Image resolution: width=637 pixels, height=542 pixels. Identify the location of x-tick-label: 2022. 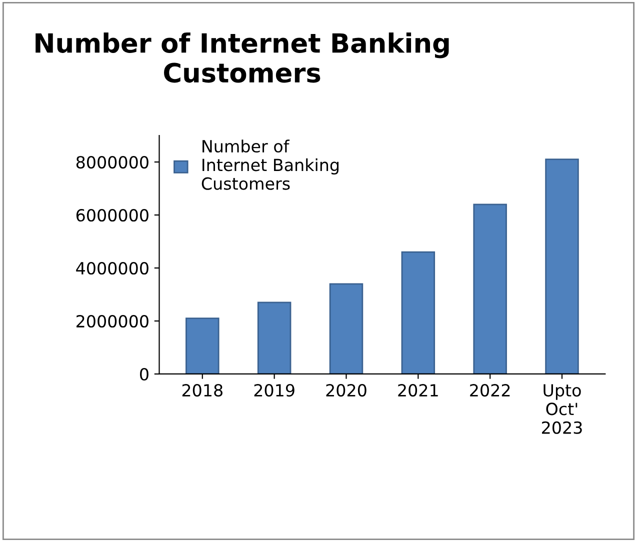
(490, 390).